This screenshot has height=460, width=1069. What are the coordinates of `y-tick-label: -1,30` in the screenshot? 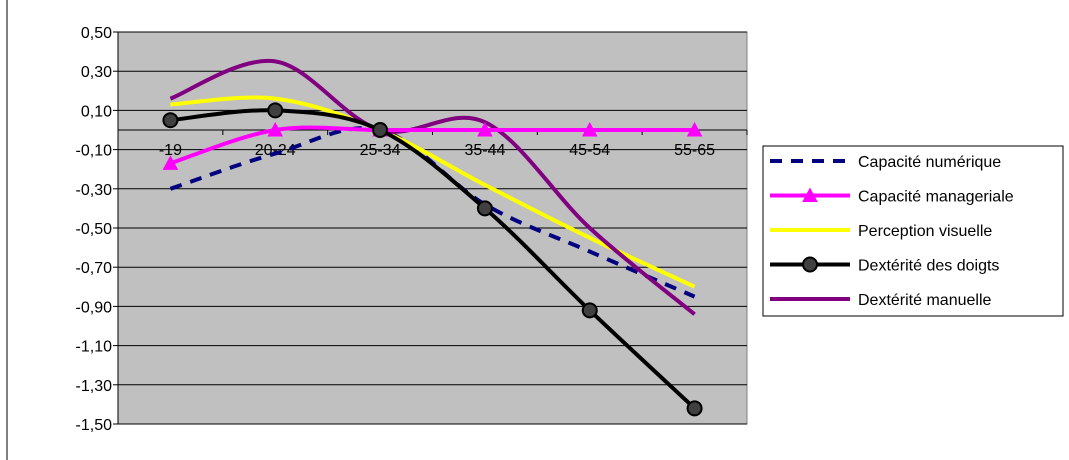 It's located at (94, 386).